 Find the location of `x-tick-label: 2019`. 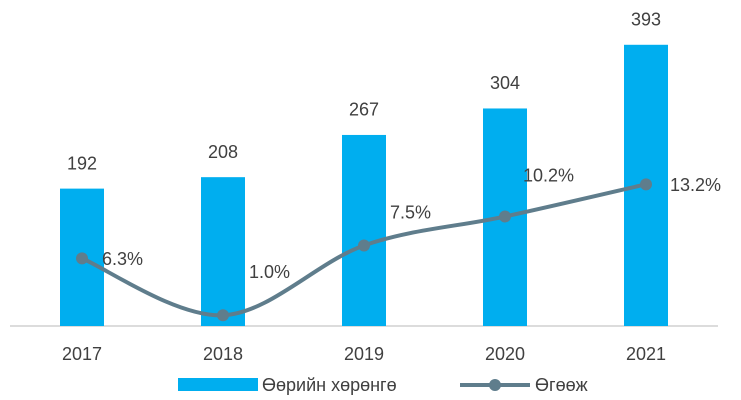

x-tick-label: 2019 is located at coordinates (364, 354).